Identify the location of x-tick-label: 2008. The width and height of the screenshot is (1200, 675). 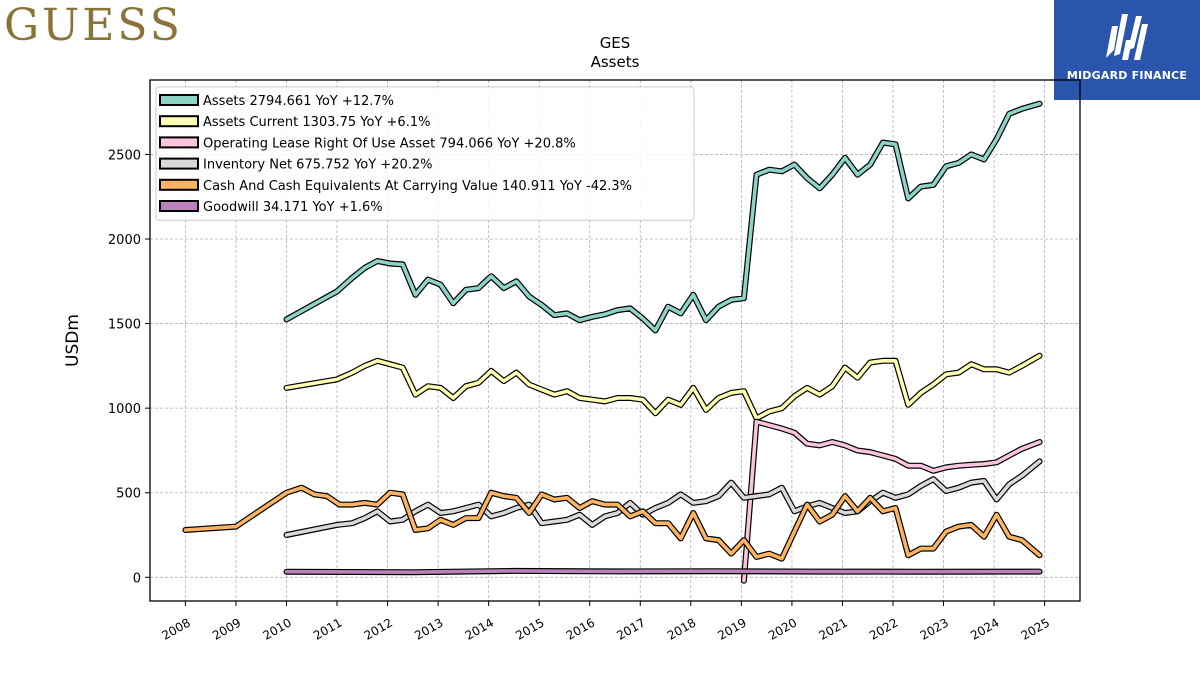
(175, 628).